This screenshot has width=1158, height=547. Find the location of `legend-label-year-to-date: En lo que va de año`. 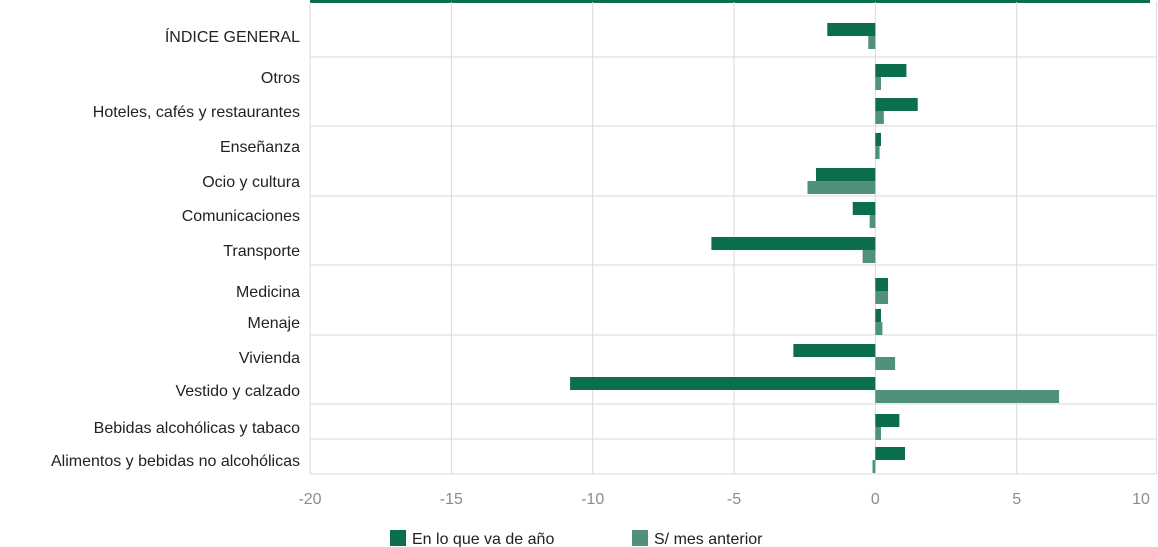

legend-label-year-to-date: En lo que va de año is located at coordinates (483, 539).